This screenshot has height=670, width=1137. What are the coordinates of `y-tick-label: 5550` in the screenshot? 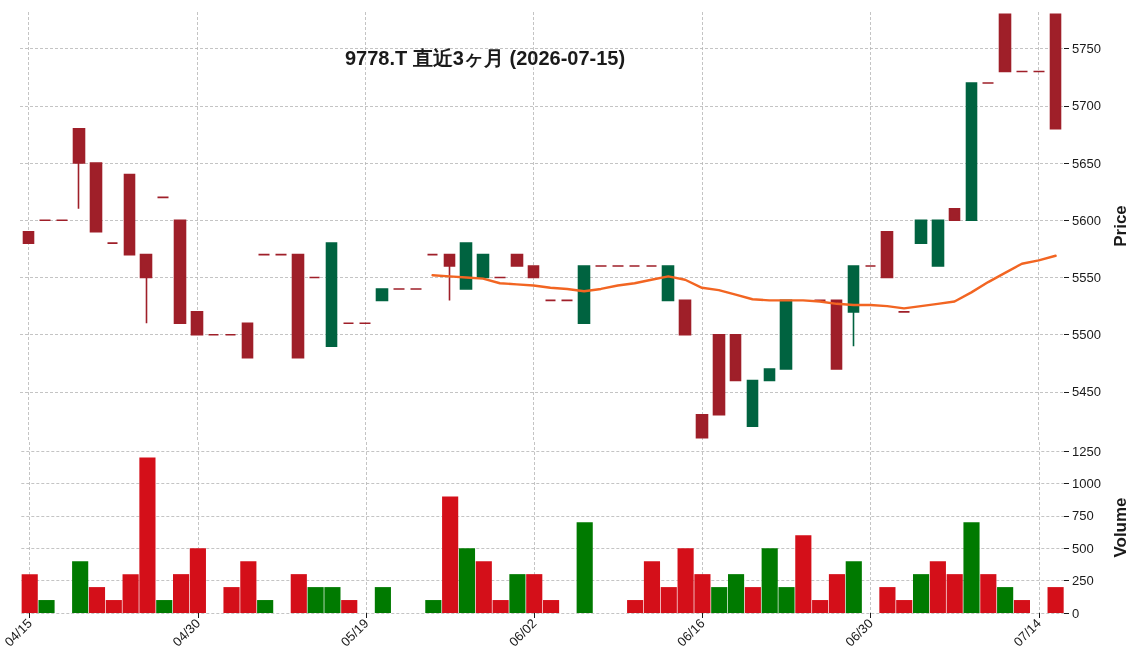 It's located at (1086, 277).